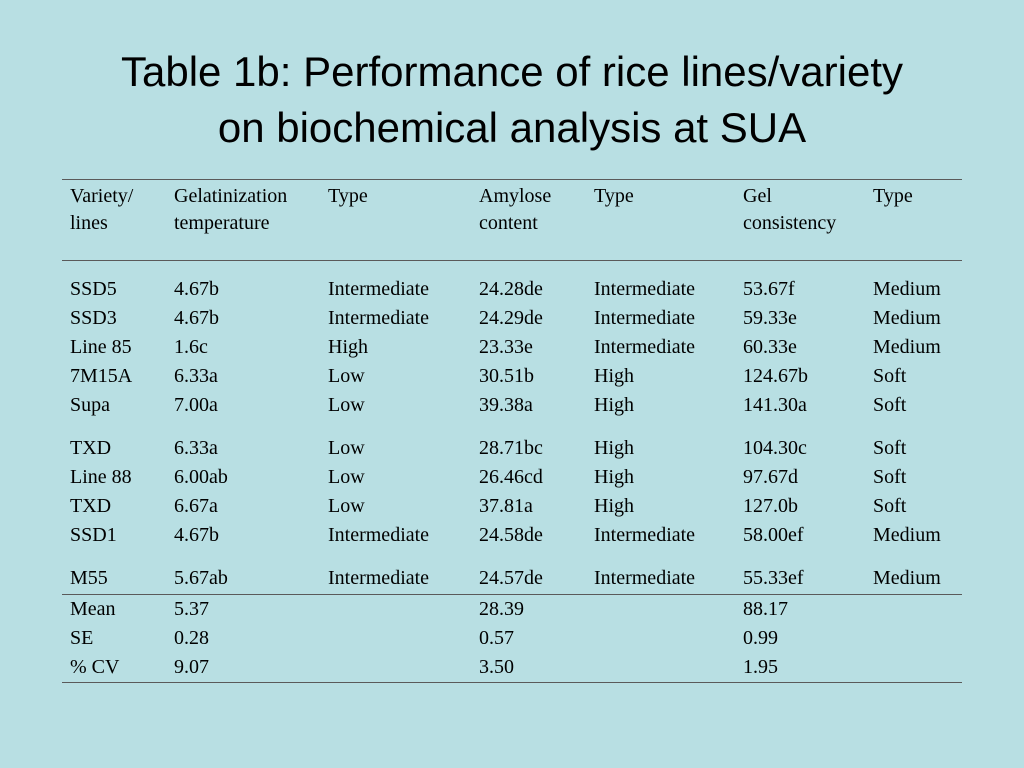 The width and height of the screenshot is (1024, 768). I want to click on table-cell: 39.38a, so click(506, 405).